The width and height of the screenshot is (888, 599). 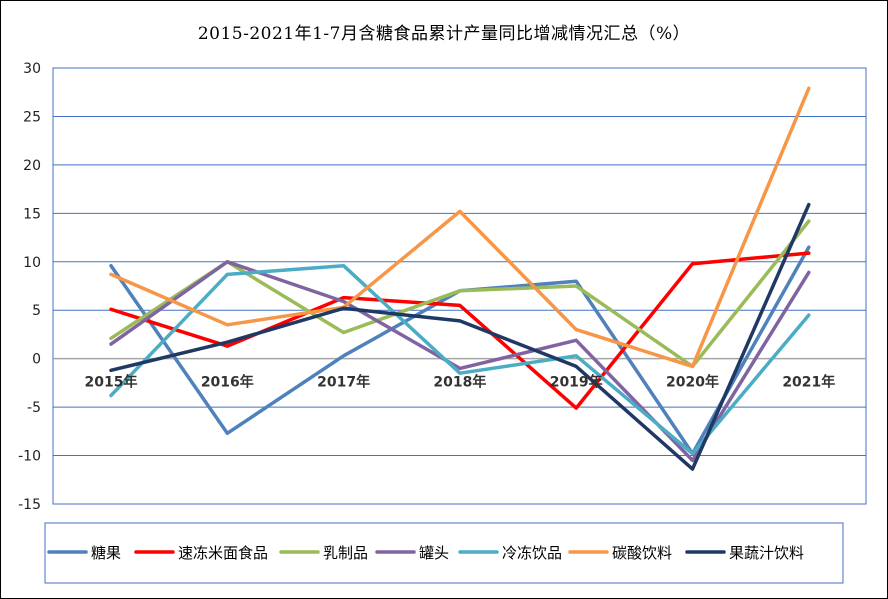 I want to click on y-axis-ticks: 30 25 20 15 10 5 0 -5 -10 -15, so click(x=29, y=287).